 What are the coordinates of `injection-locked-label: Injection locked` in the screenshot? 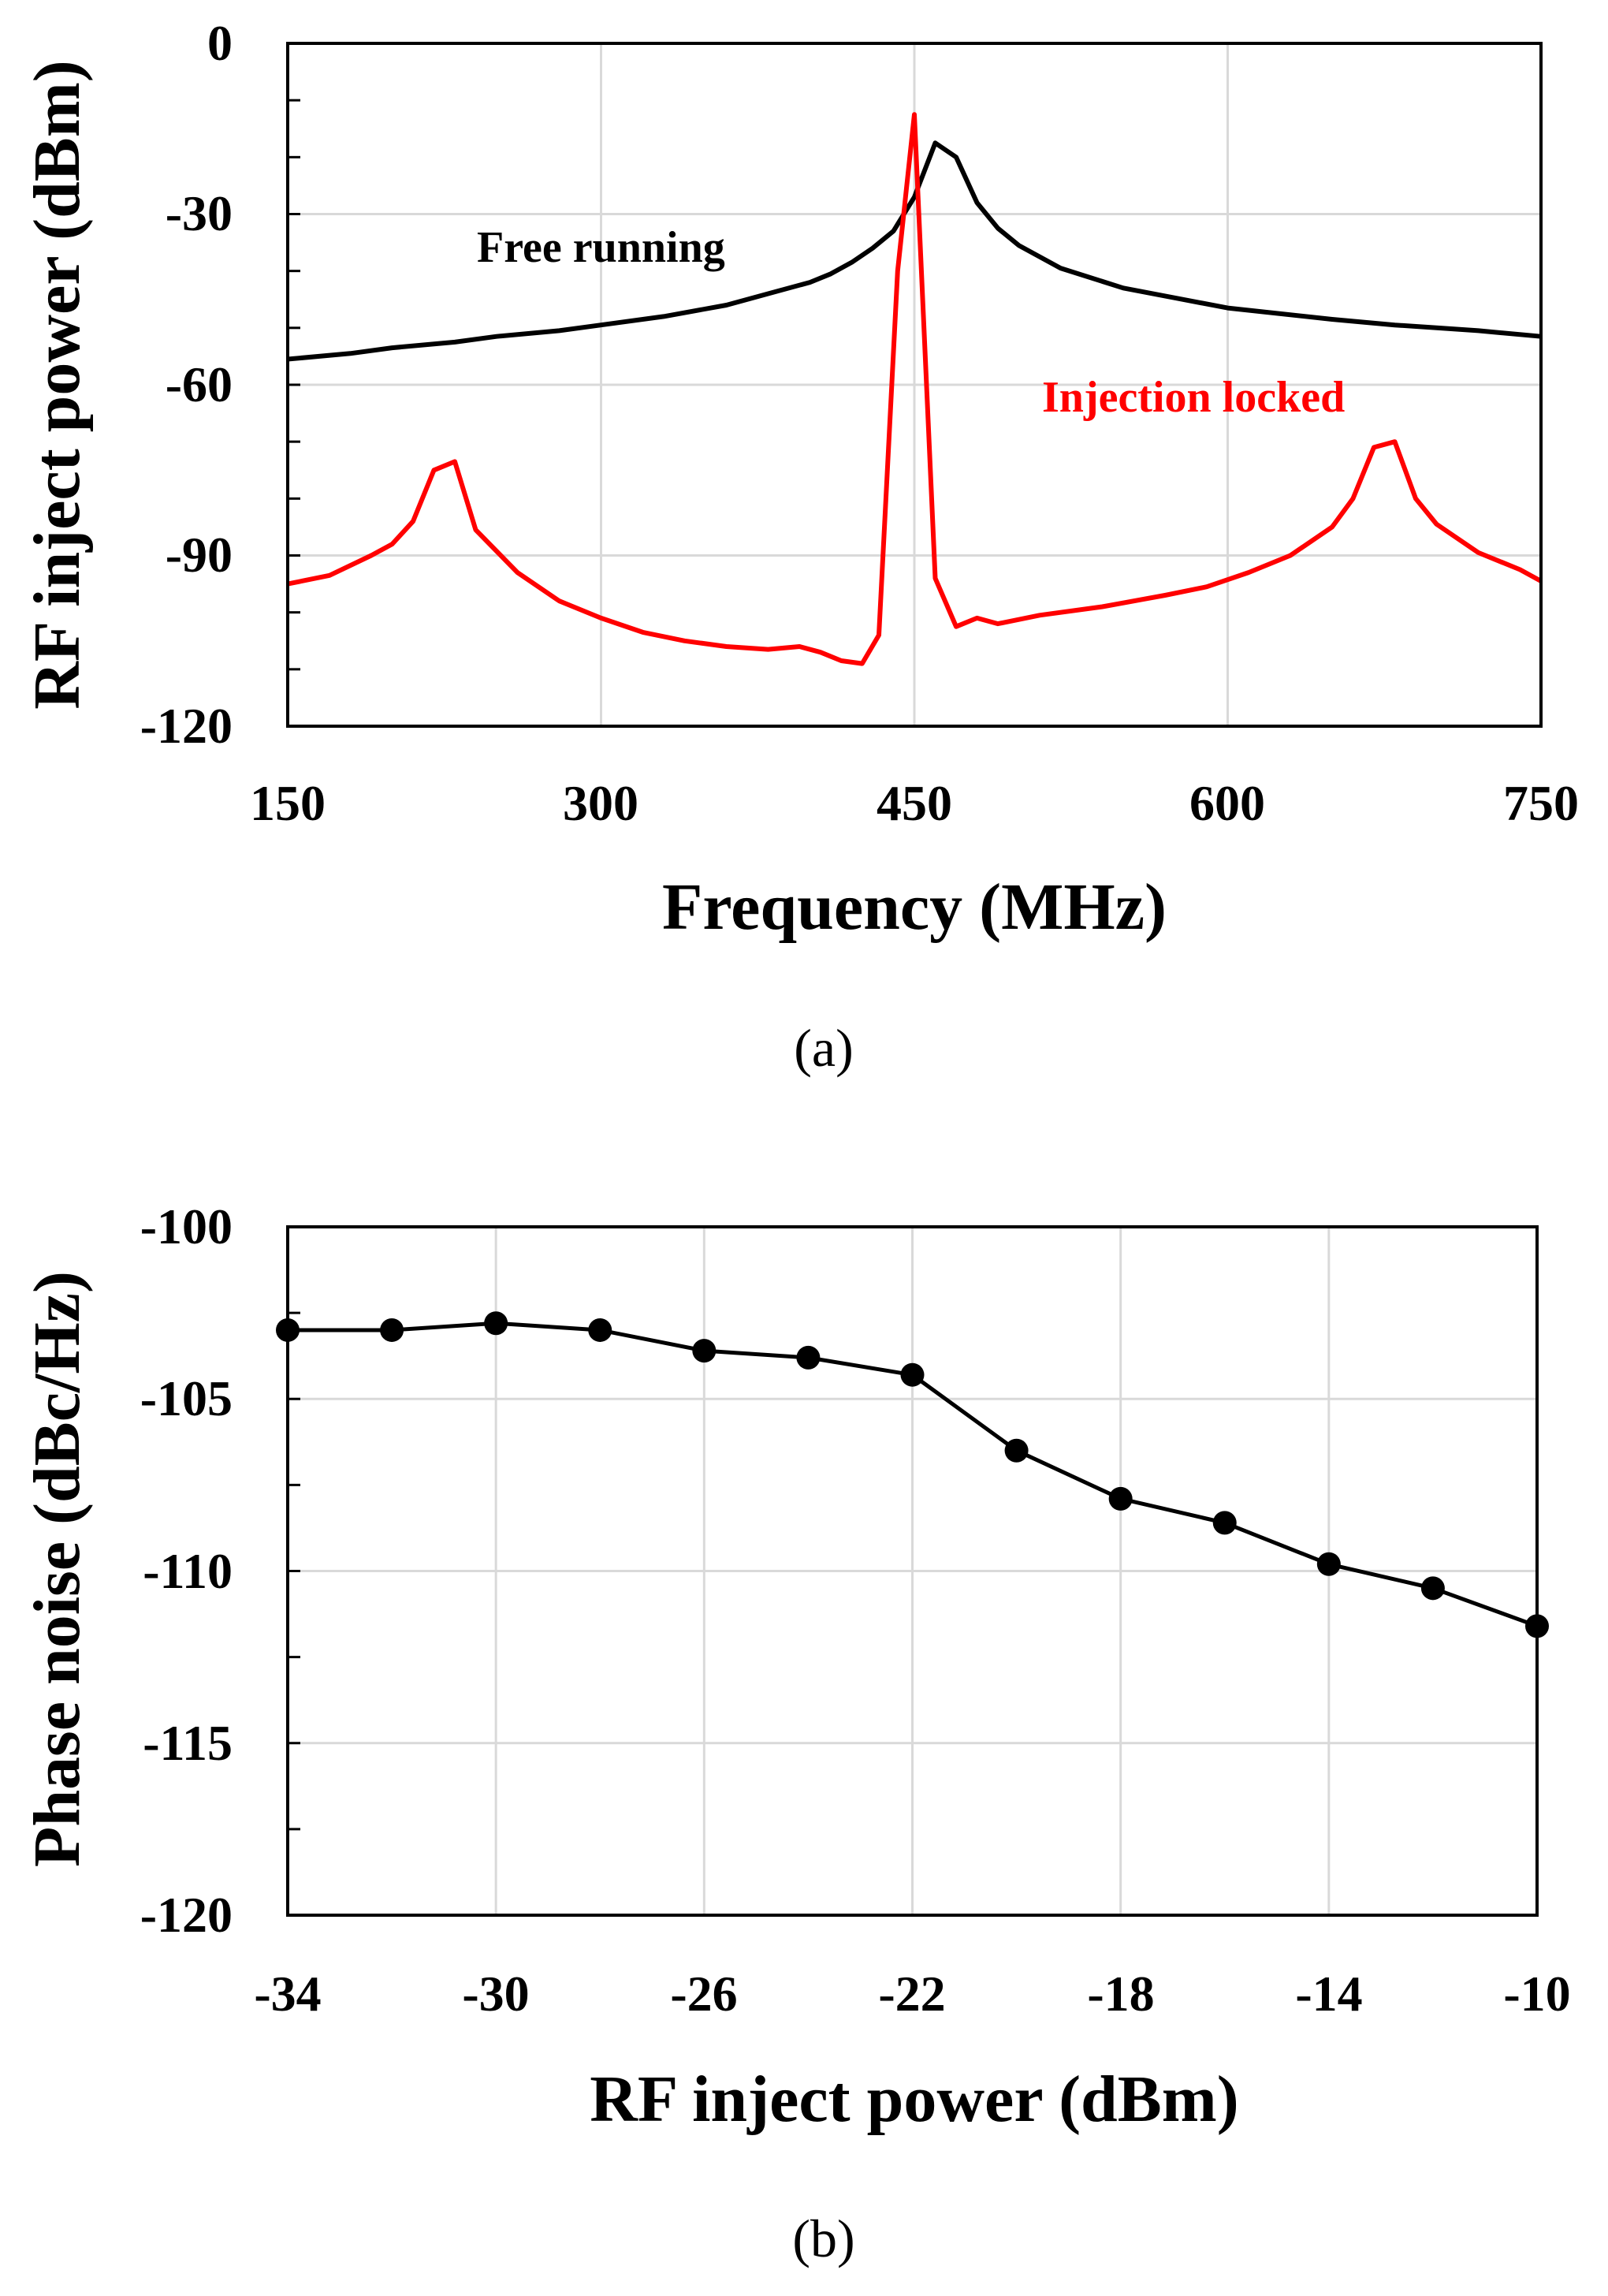 It's located at (1193, 397).